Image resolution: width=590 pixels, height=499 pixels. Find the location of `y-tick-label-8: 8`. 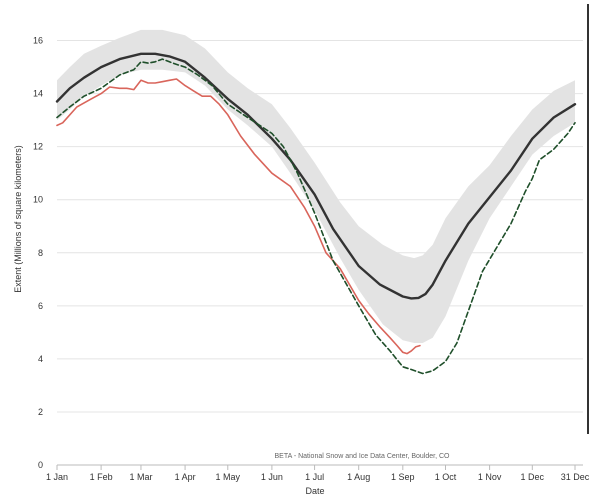

y-tick-label-8: 8 is located at coordinates (40, 253).